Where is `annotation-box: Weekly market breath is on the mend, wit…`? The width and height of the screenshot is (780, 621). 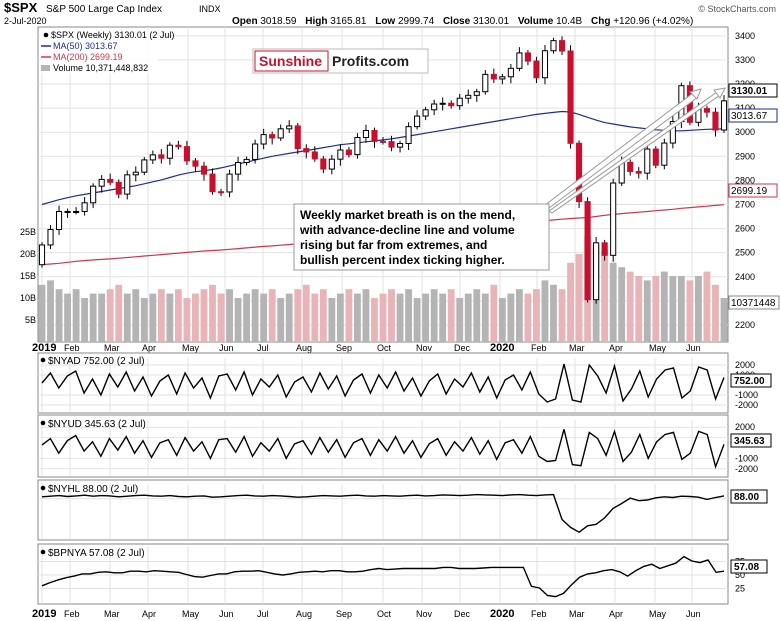
annotation-box: Weekly market breath is on the mend, wit… is located at coordinates (421, 237).